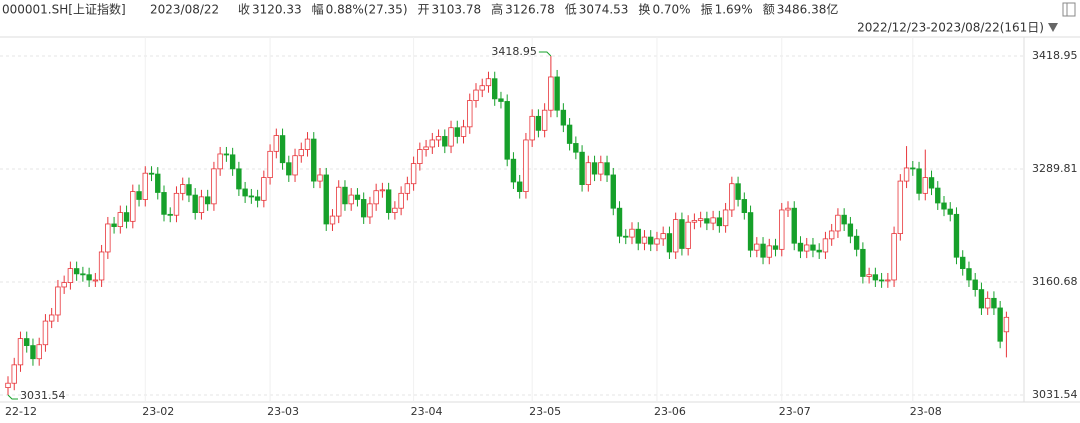 This screenshot has width=1080, height=423. What do you see at coordinates (545, 54) in the screenshot?
I see `max-leader` at bounding box center [545, 54].